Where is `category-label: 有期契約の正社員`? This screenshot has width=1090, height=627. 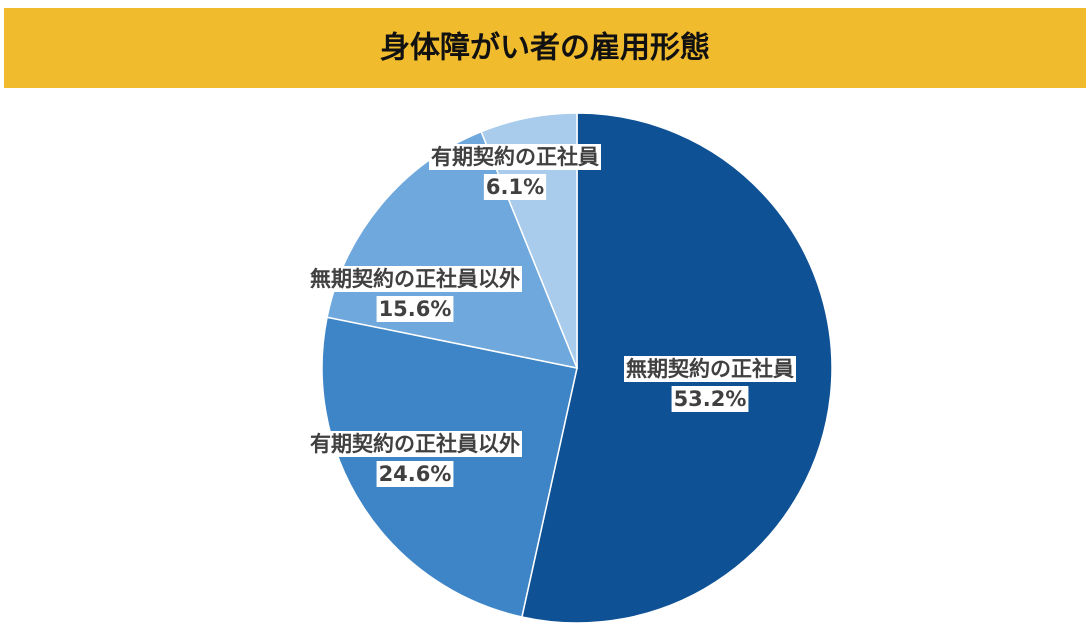
category-label: 有期契約の正社員 is located at coordinates (515, 157).